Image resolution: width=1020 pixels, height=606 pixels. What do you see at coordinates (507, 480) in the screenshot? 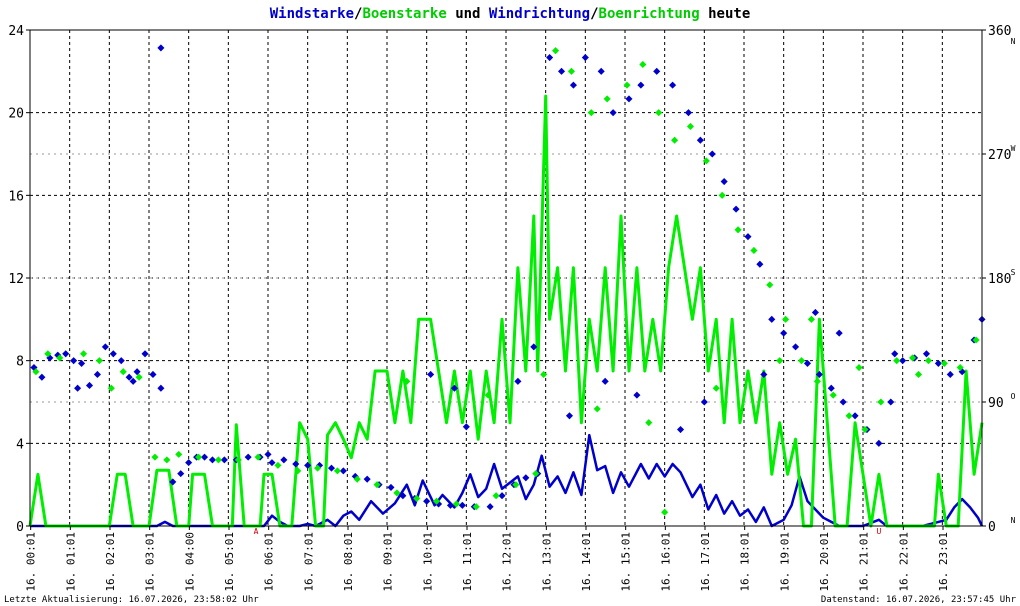
I see `series-line-windstarke` at bounding box center [507, 480].